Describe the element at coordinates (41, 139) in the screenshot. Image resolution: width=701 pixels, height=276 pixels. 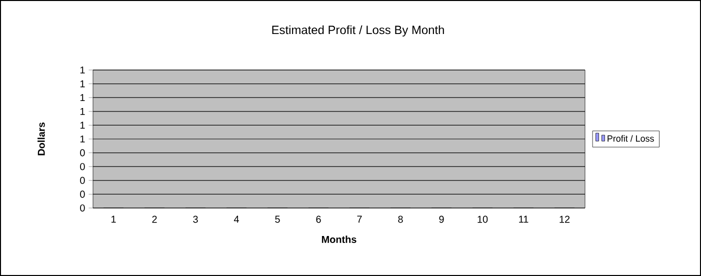
I see `y-axis-title: Dollars` at that location.